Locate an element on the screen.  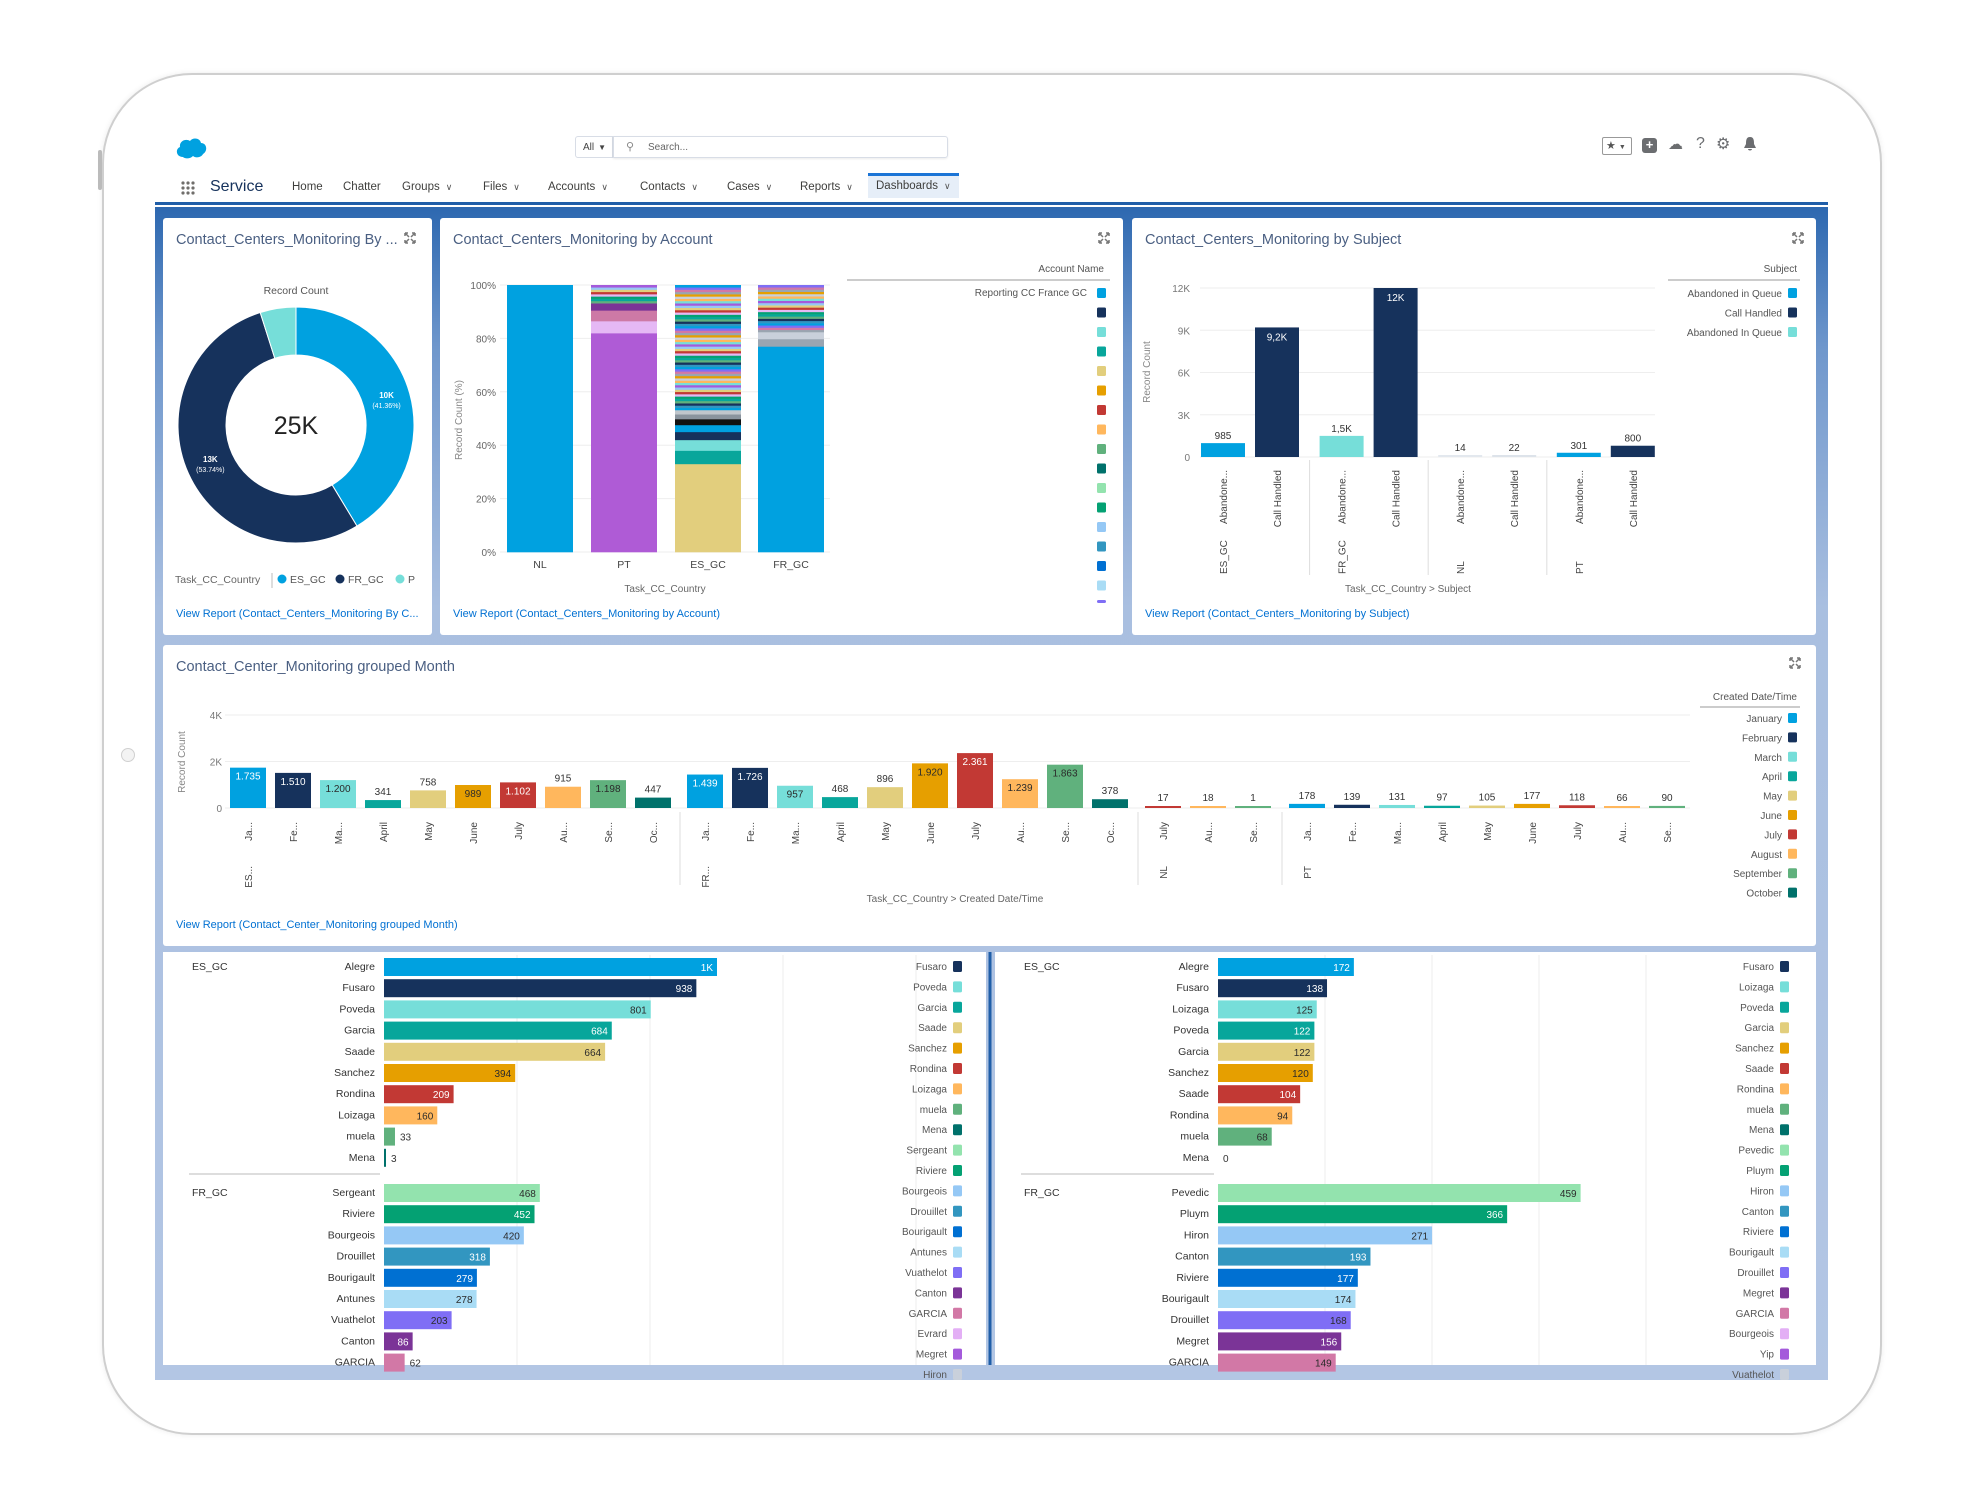
panel-title: Contact_Centers_Monitoring by Subject is located at coordinates (1273, 240).